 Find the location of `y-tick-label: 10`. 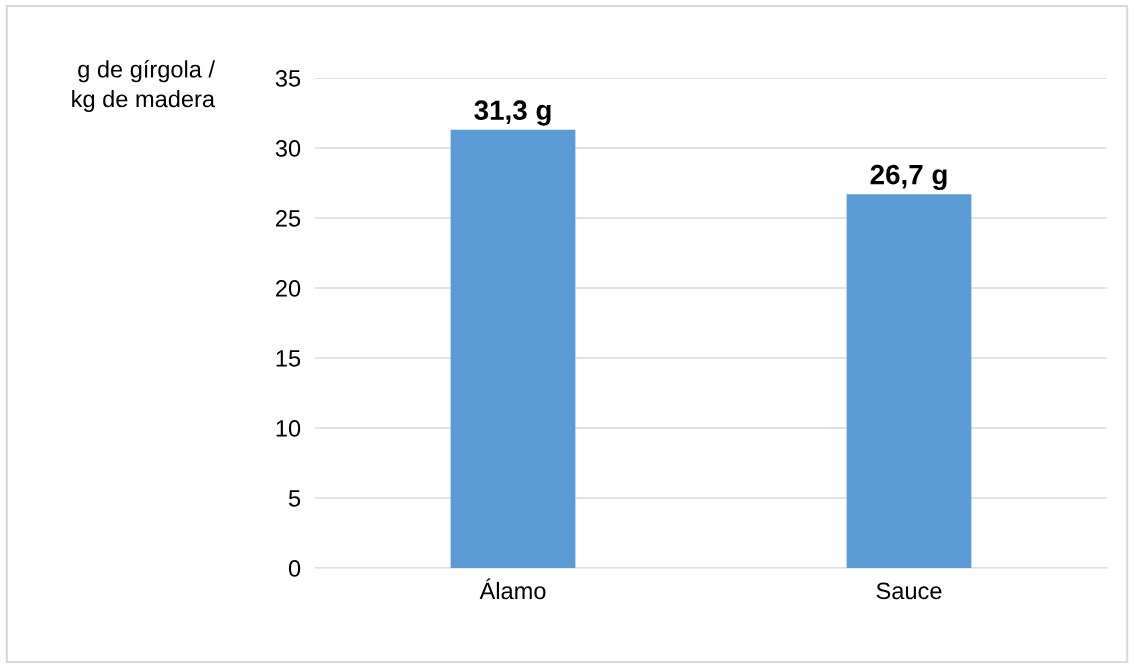

y-tick-label: 10 is located at coordinates (288, 428).